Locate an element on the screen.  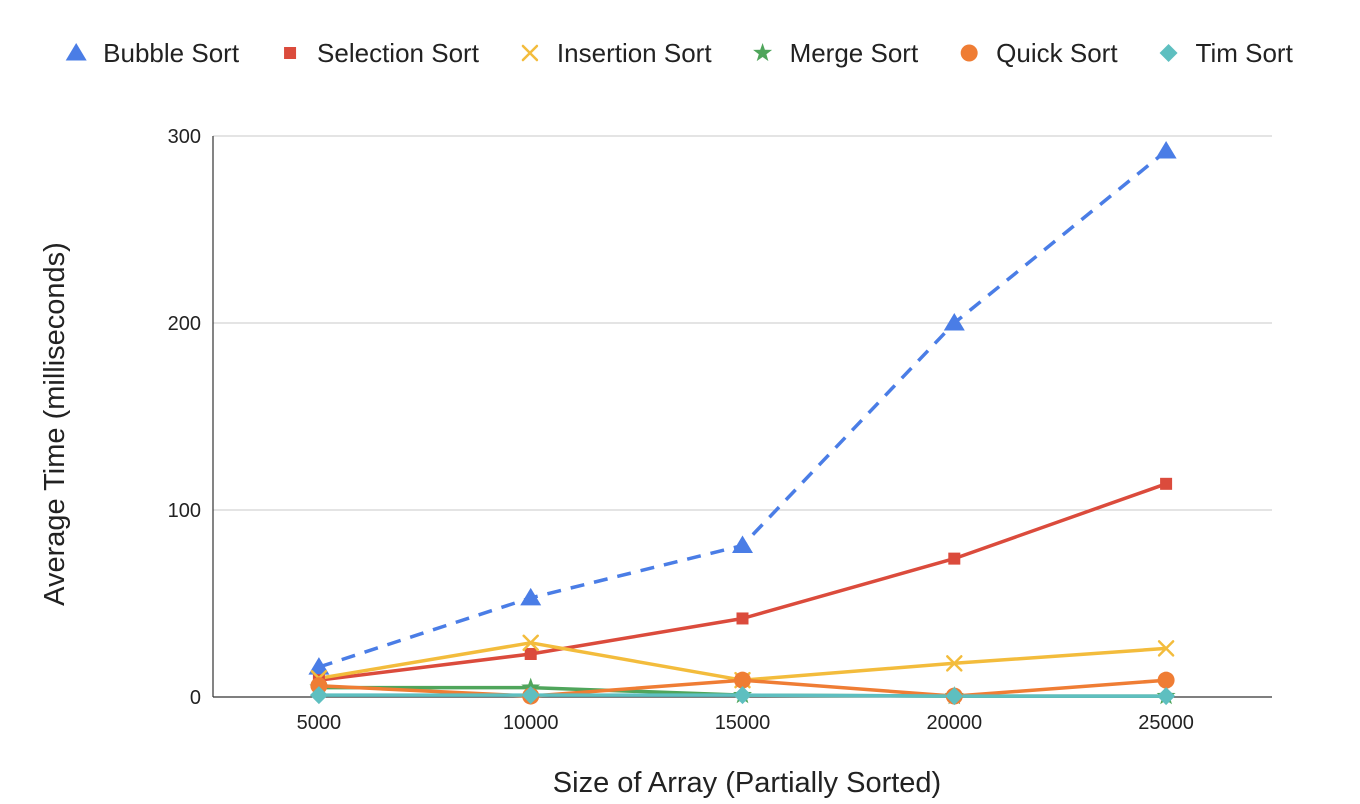
legend-item-bubble-sort: Bubble Sort is located at coordinates (152, 53).